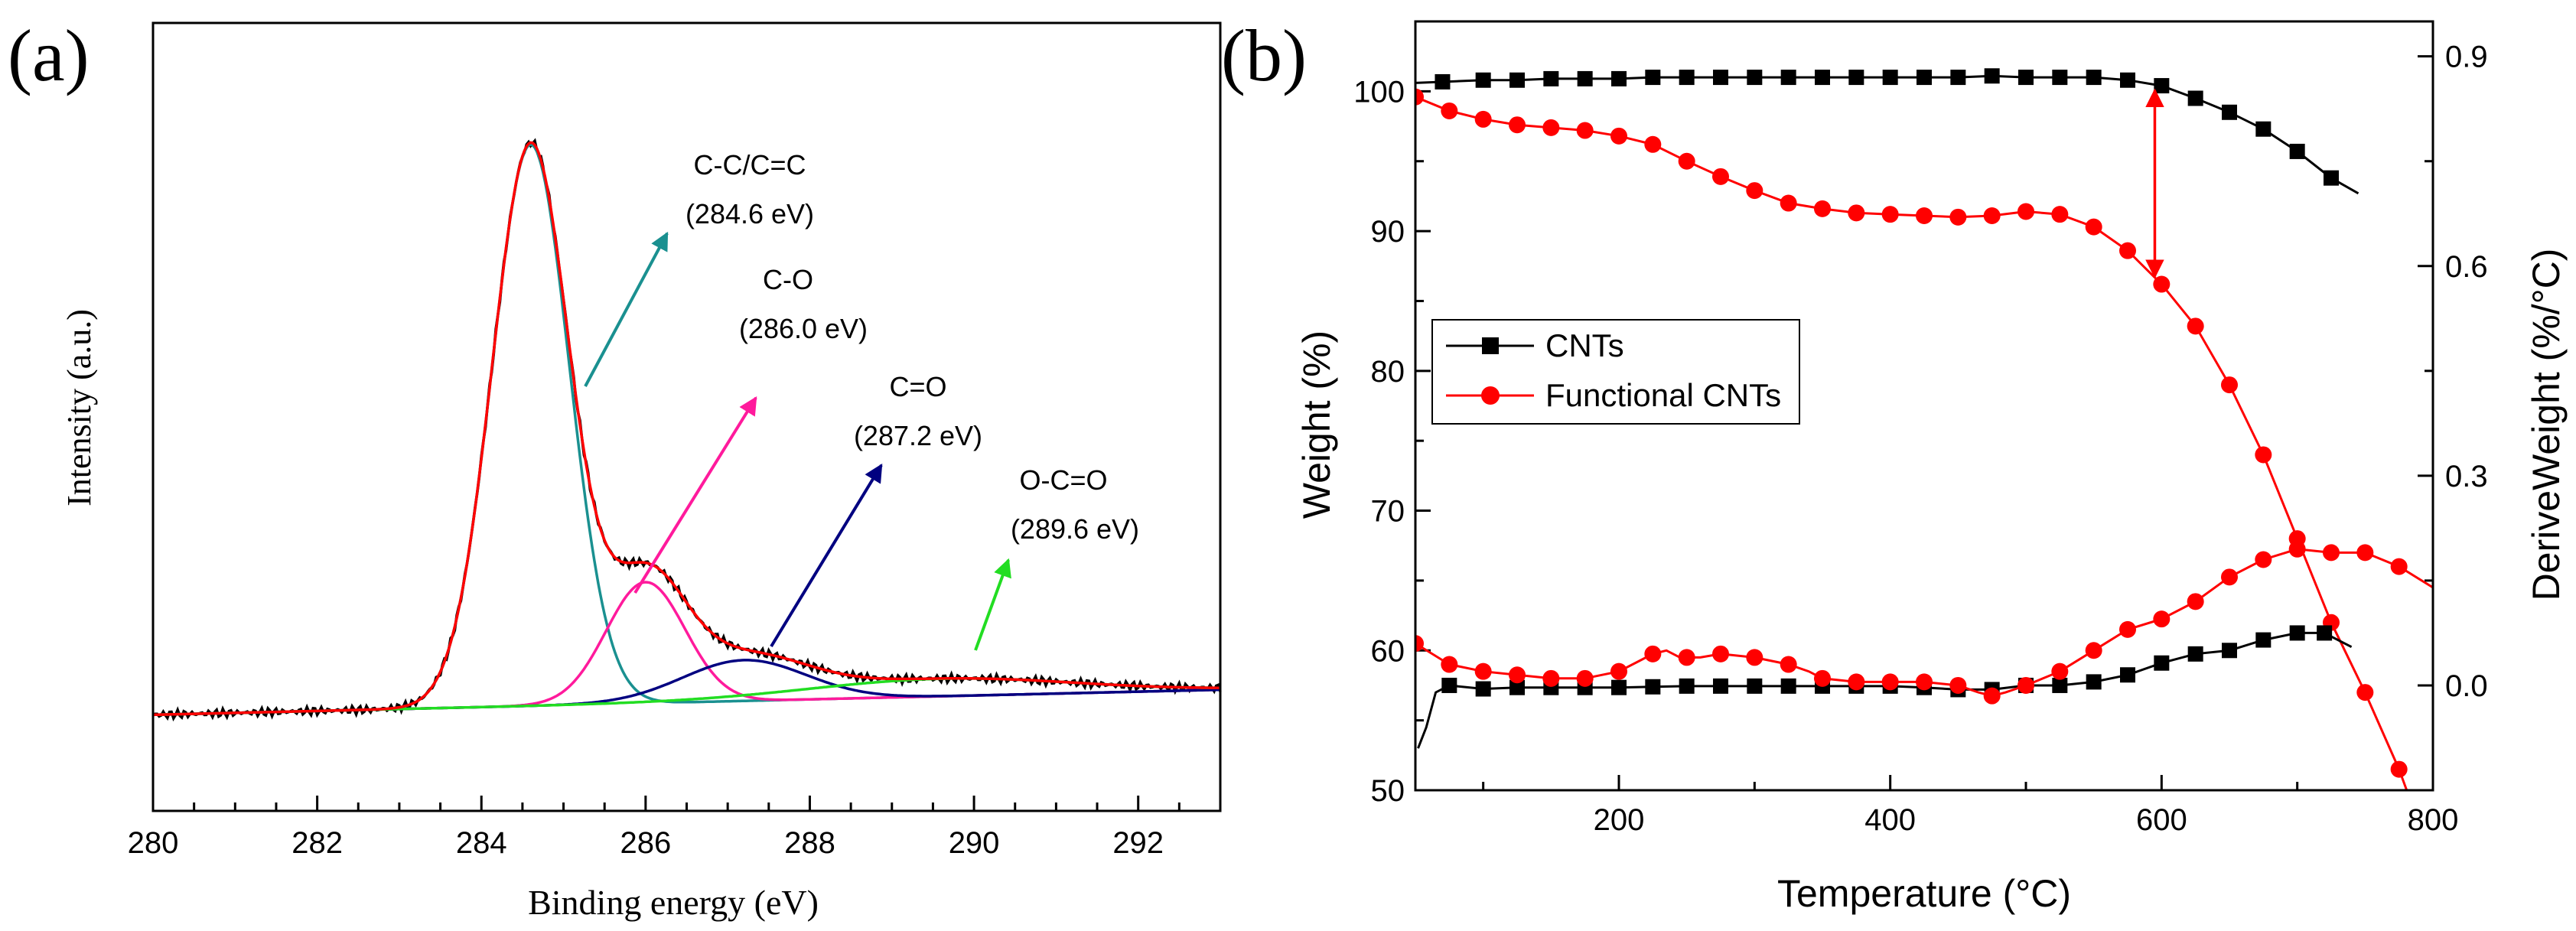  Describe the element at coordinates (1075, 529) in the screenshot. I see `annotation-energy-o-c-o: (289.6 eV)` at that location.